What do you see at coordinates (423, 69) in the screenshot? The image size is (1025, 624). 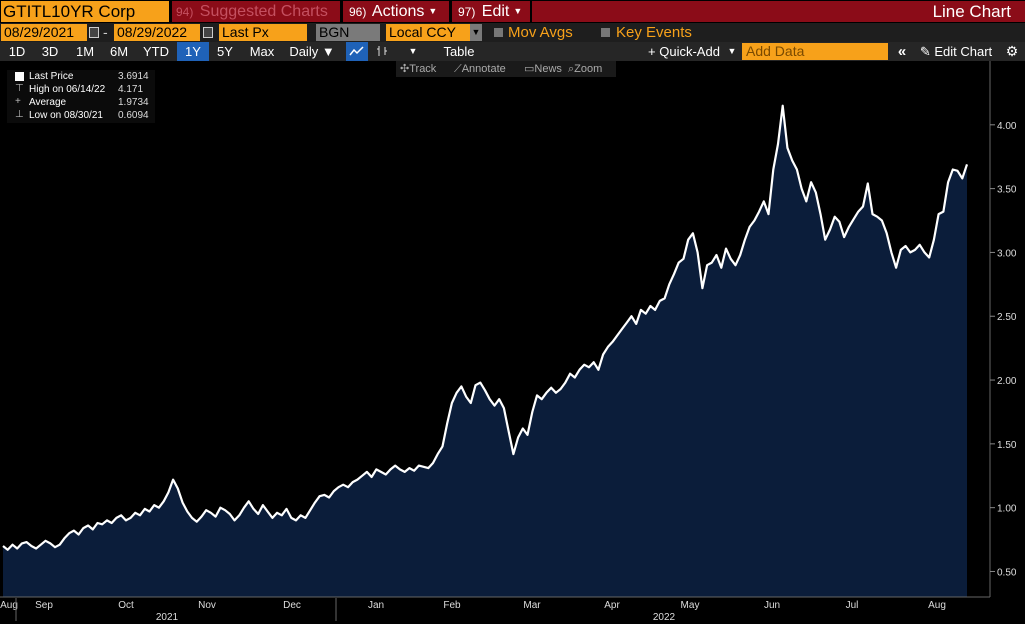 I see `track-label: Track` at bounding box center [423, 69].